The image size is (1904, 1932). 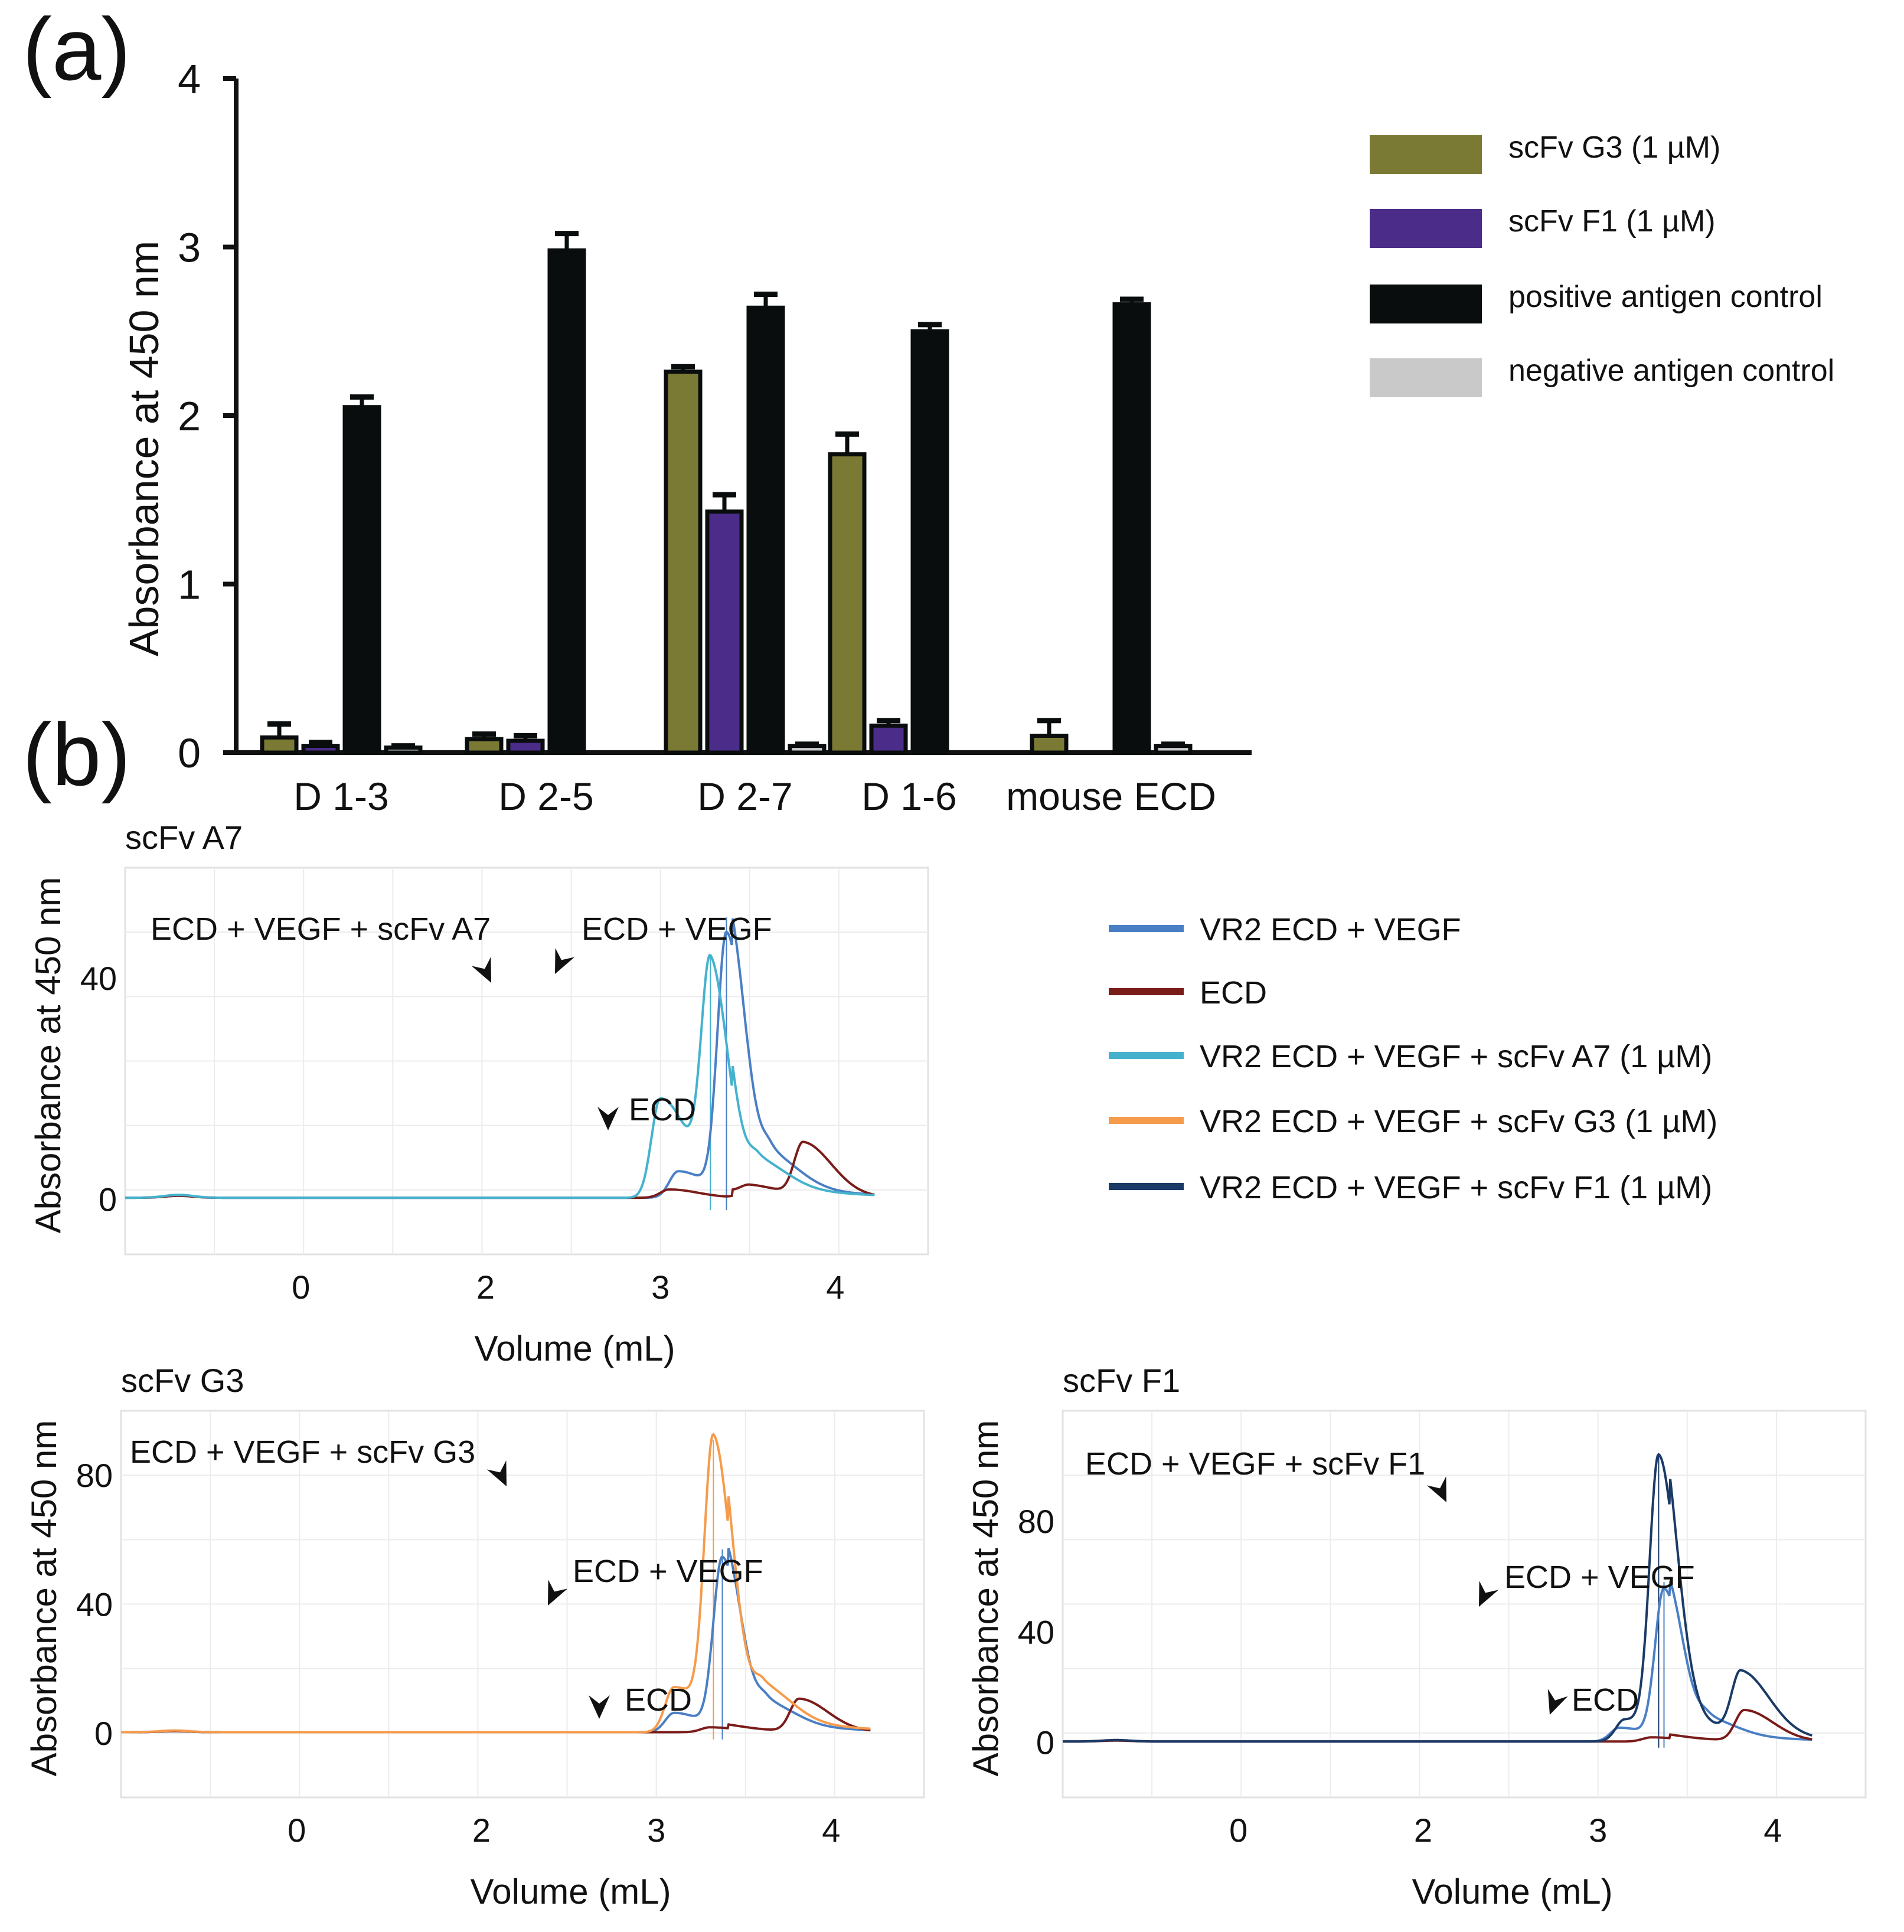 What do you see at coordinates (189, 79) in the screenshot?
I see `y-tick-label: 4` at bounding box center [189, 79].